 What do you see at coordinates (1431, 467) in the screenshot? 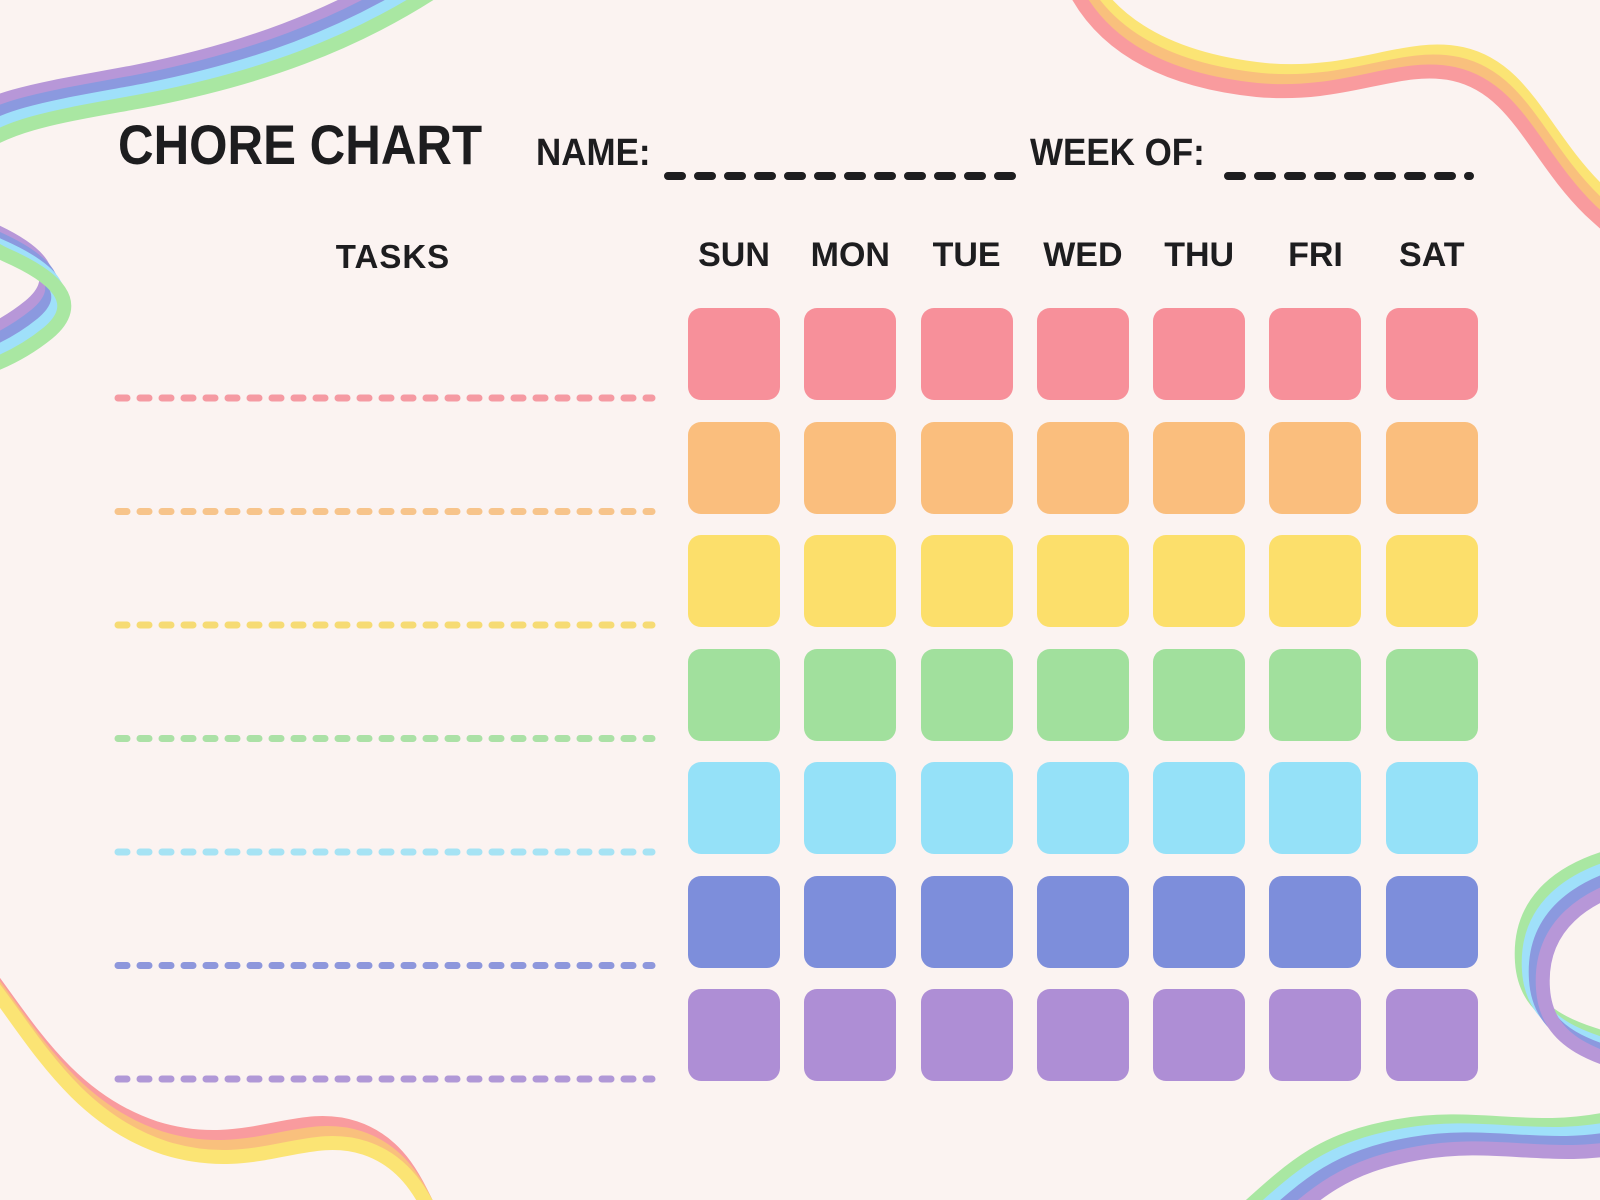
I see `chore-cell-orange-sat` at bounding box center [1431, 467].